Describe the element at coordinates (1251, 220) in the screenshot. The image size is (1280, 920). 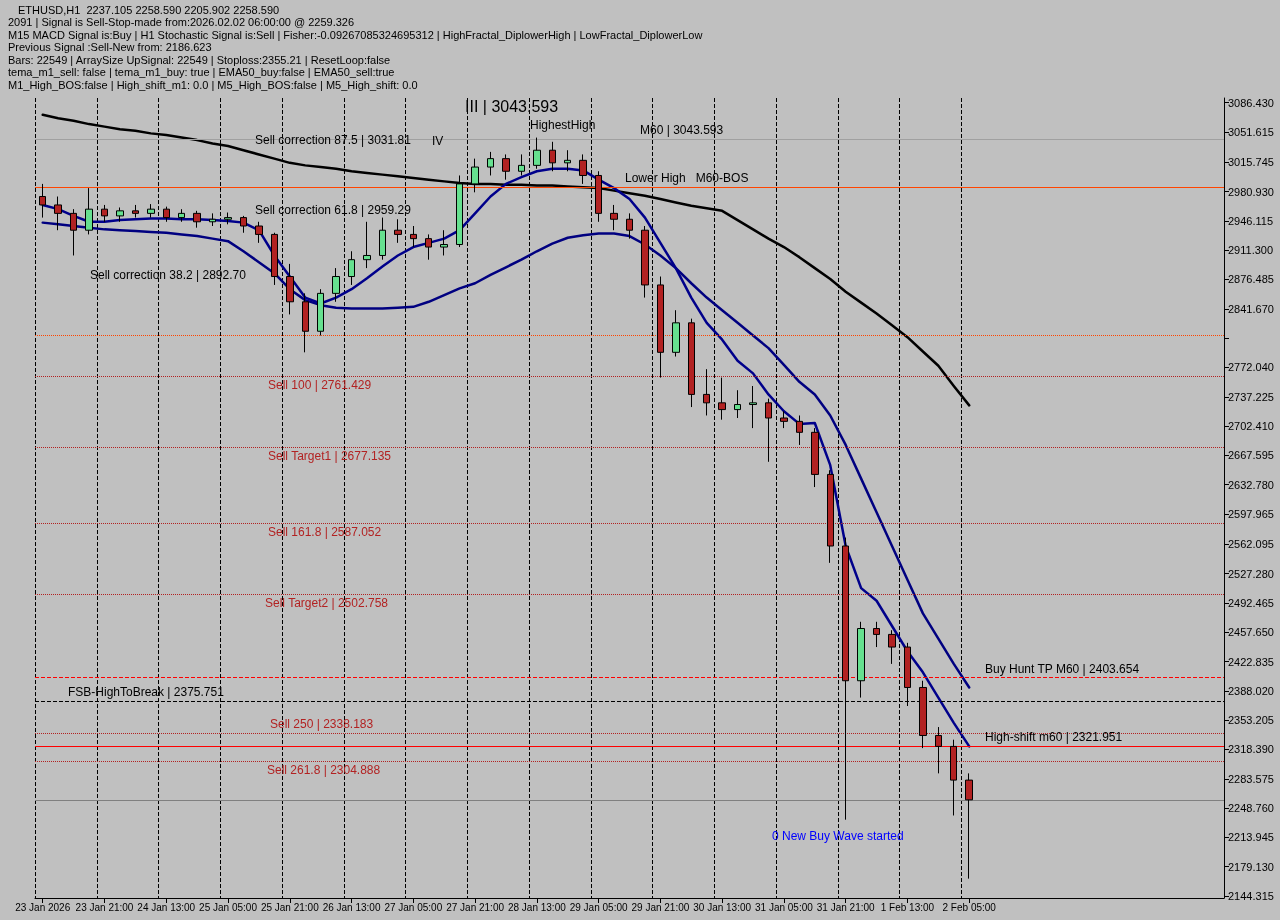
I see `y-tick-label: 2946.115` at that location.